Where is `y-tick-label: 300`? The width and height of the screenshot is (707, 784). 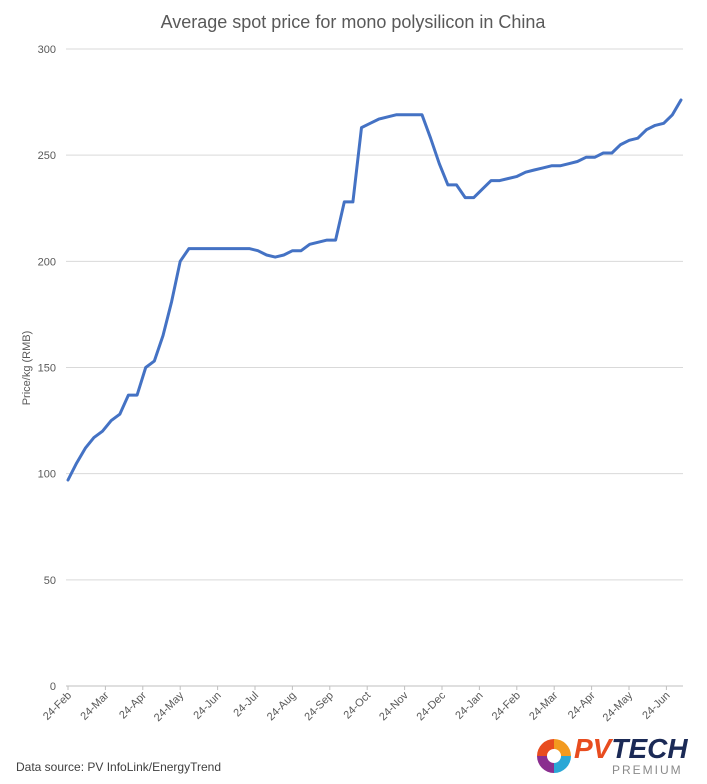
y-tick-label: 300 is located at coordinates (47, 50).